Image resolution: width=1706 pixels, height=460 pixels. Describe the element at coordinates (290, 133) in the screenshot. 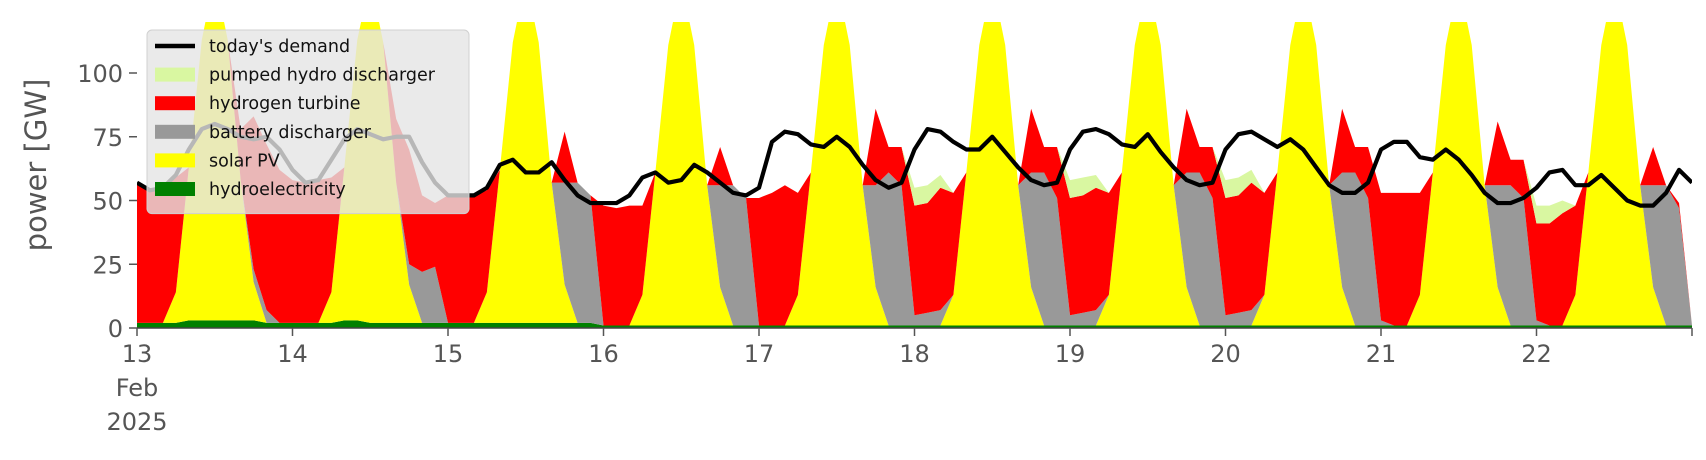

I see `legend-label-battery-discharger: battery discharger` at that location.